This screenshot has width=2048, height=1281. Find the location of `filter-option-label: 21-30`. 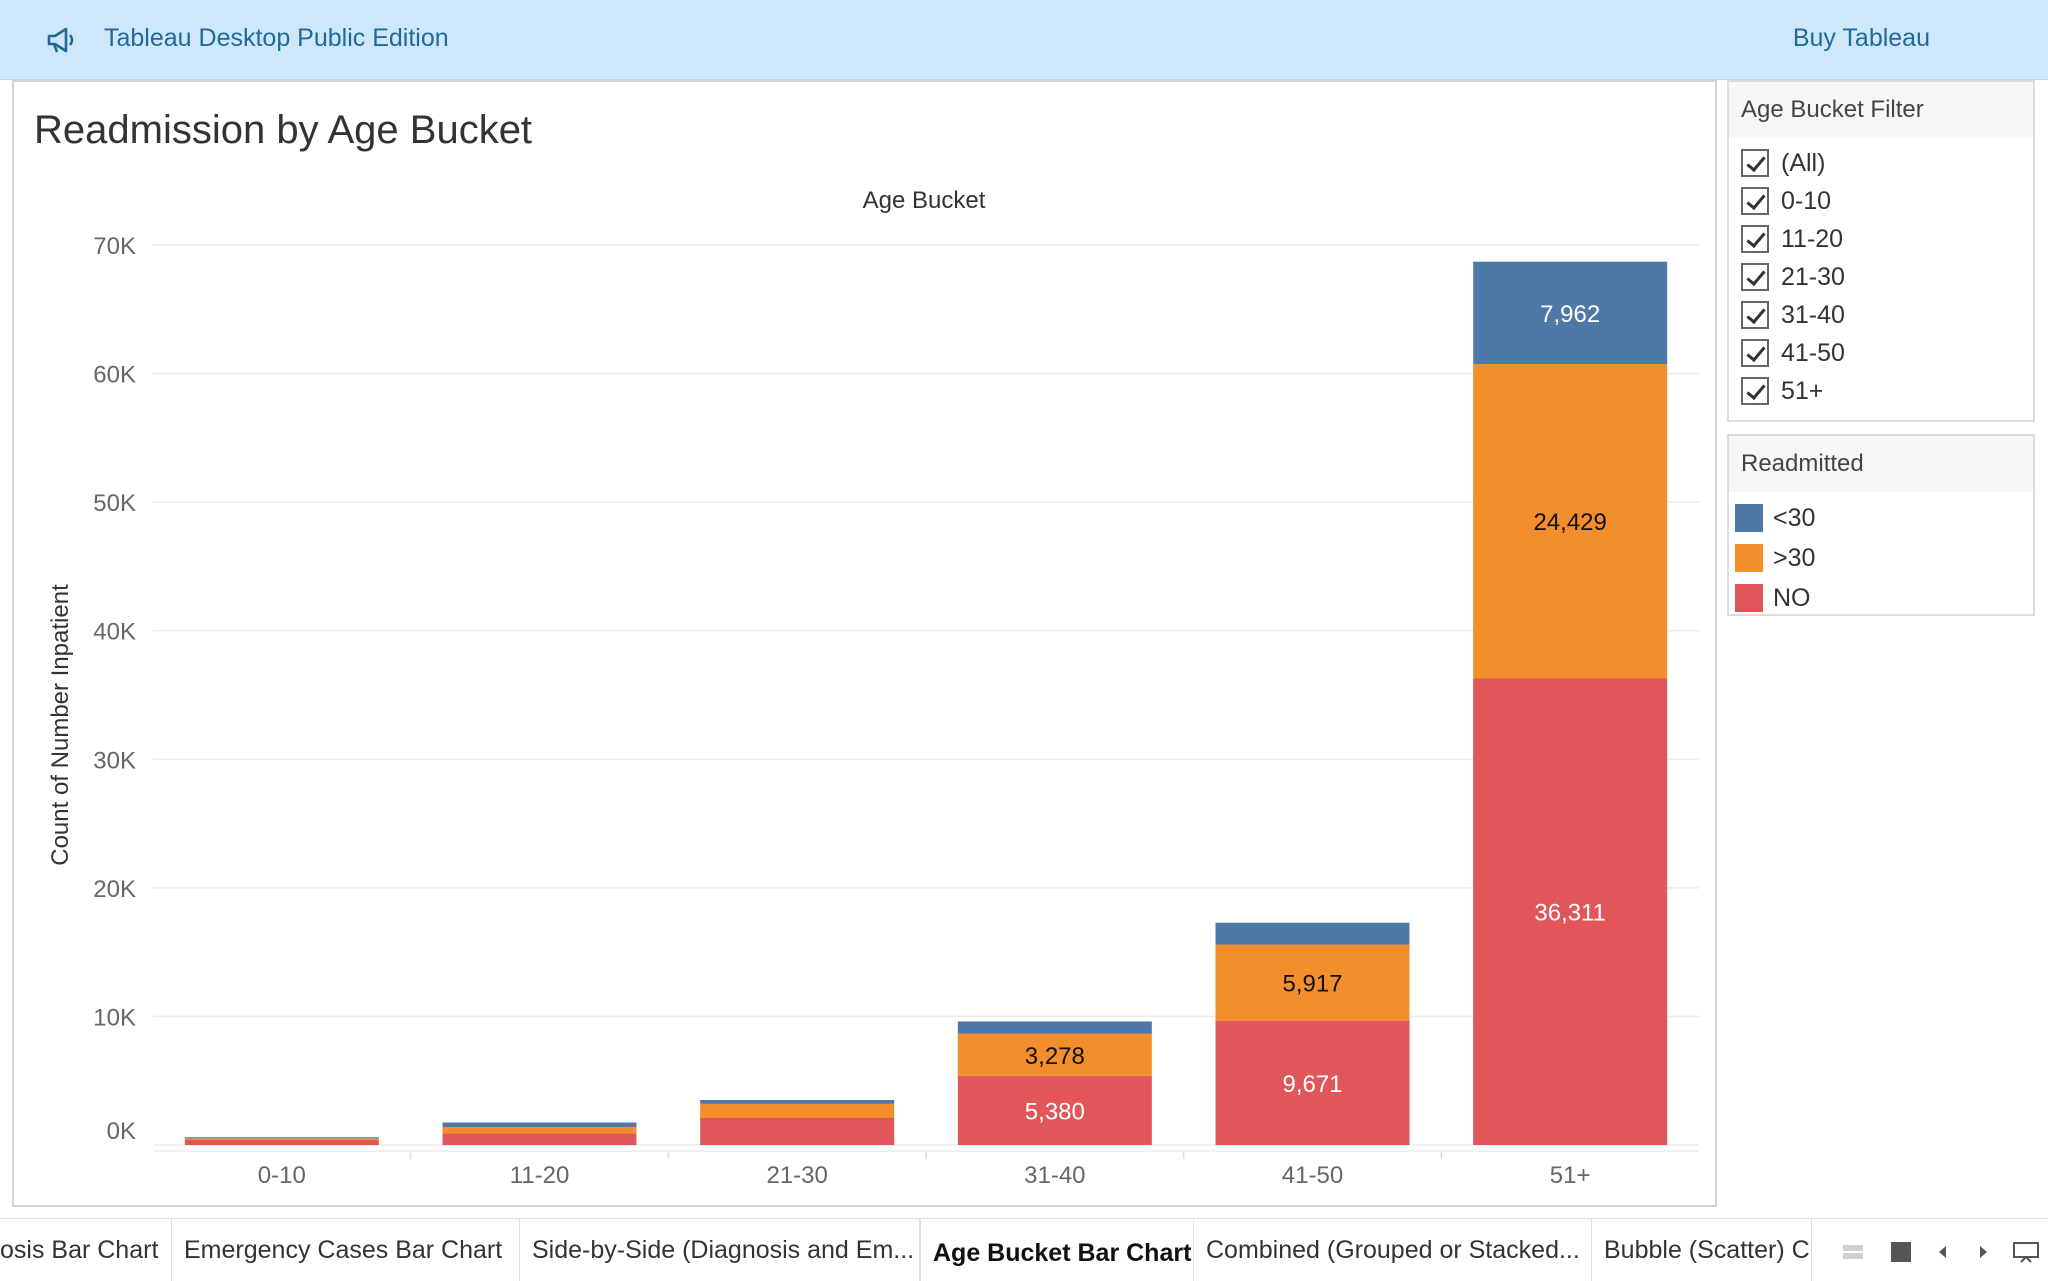

filter-option-label: 21-30 is located at coordinates (1813, 276).